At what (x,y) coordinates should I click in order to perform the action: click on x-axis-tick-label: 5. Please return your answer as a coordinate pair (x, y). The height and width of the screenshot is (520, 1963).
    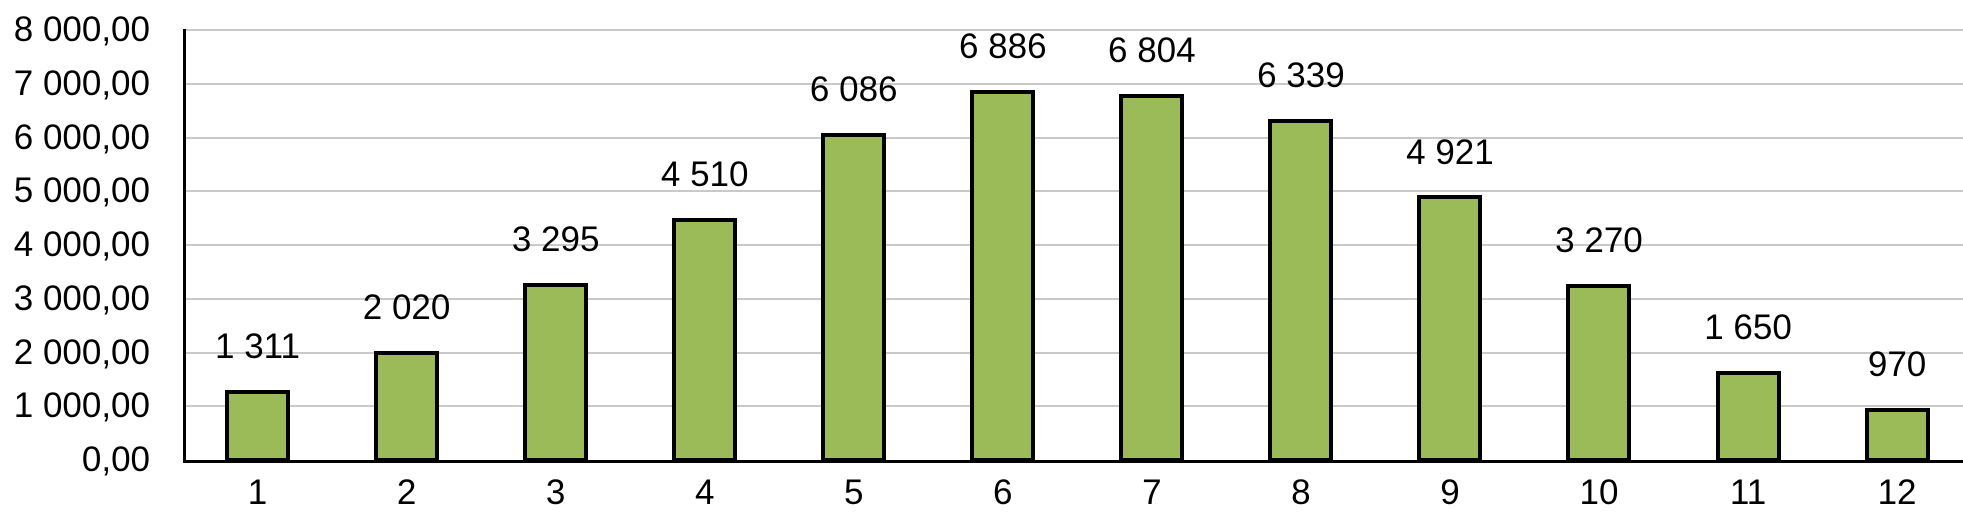
    Looking at the image, I should click on (853, 492).